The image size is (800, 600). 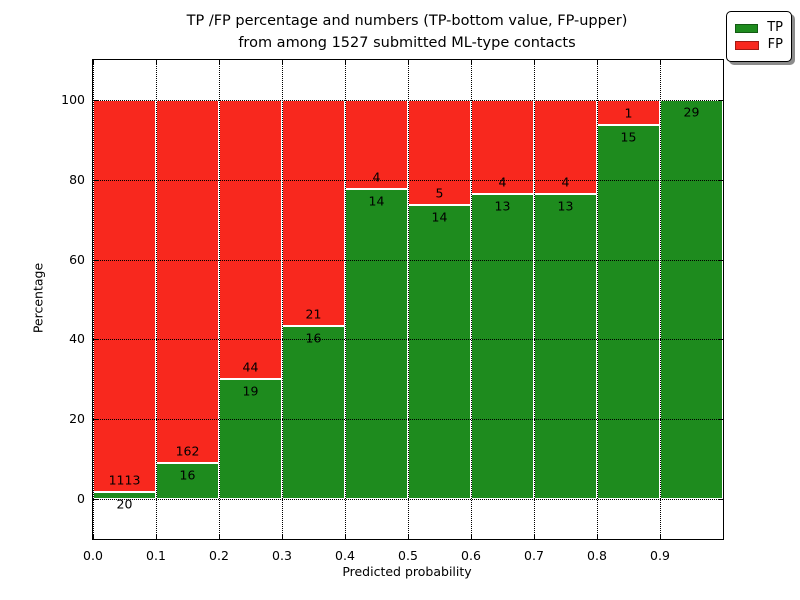 What do you see at coordinates (628, 113) in the screenshot?
I see `fp-count-label: 1` at bounding box center [628, 113].